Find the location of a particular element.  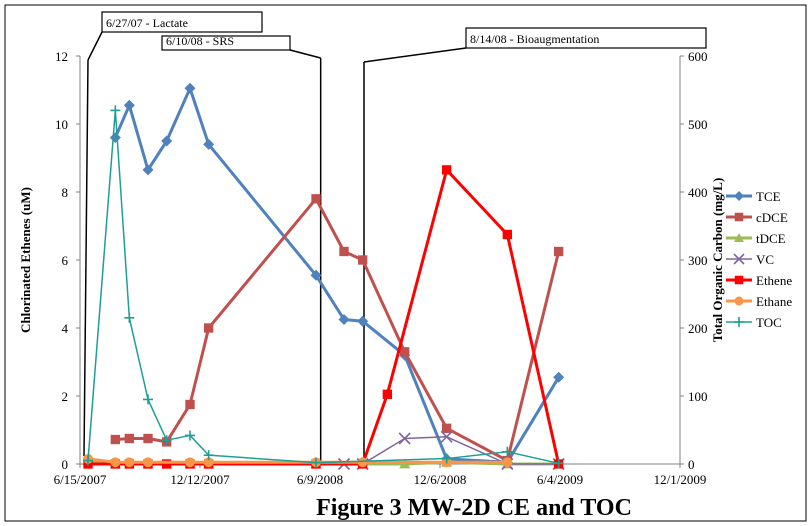

y-tick-label: 0 is located at coordinates (65, 464).